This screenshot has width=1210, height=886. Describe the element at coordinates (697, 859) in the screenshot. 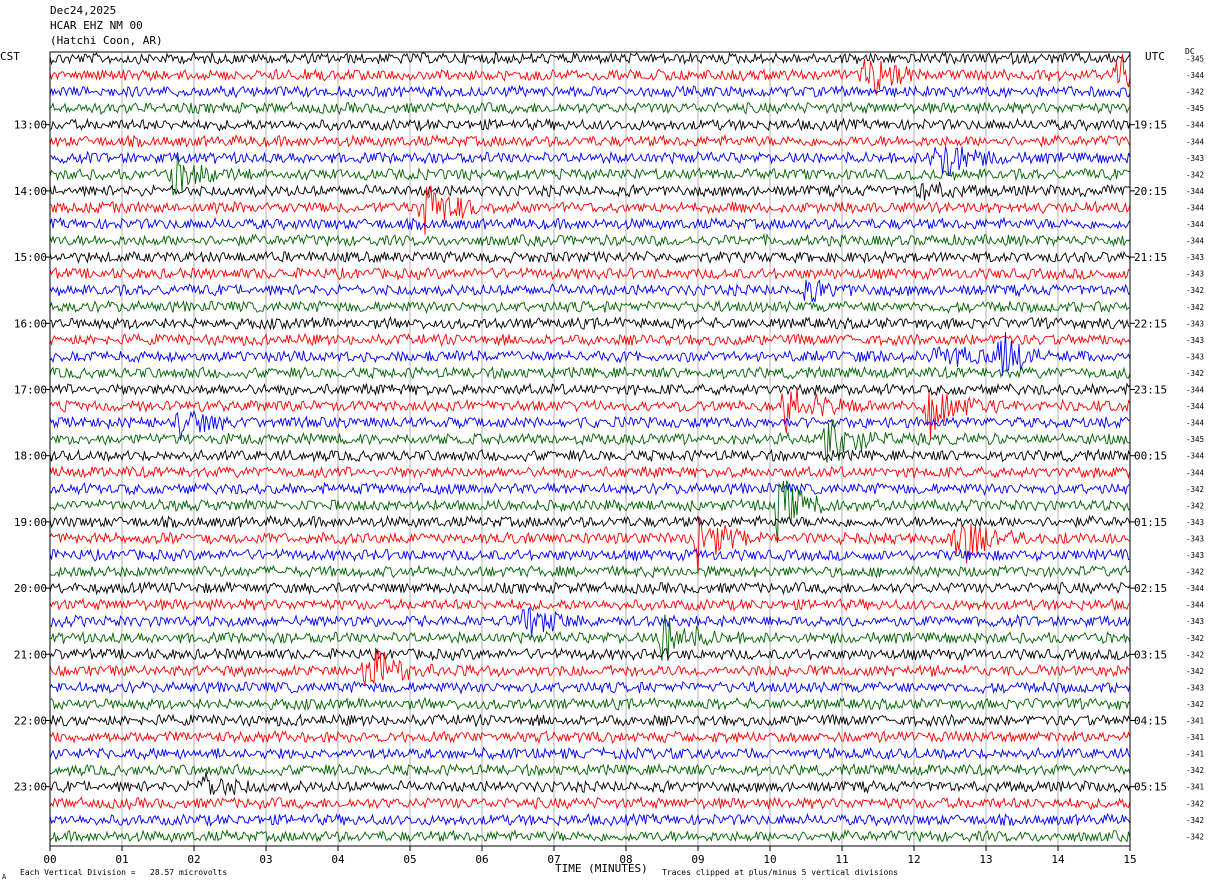

I see `x-tick-label: 09` at that location.